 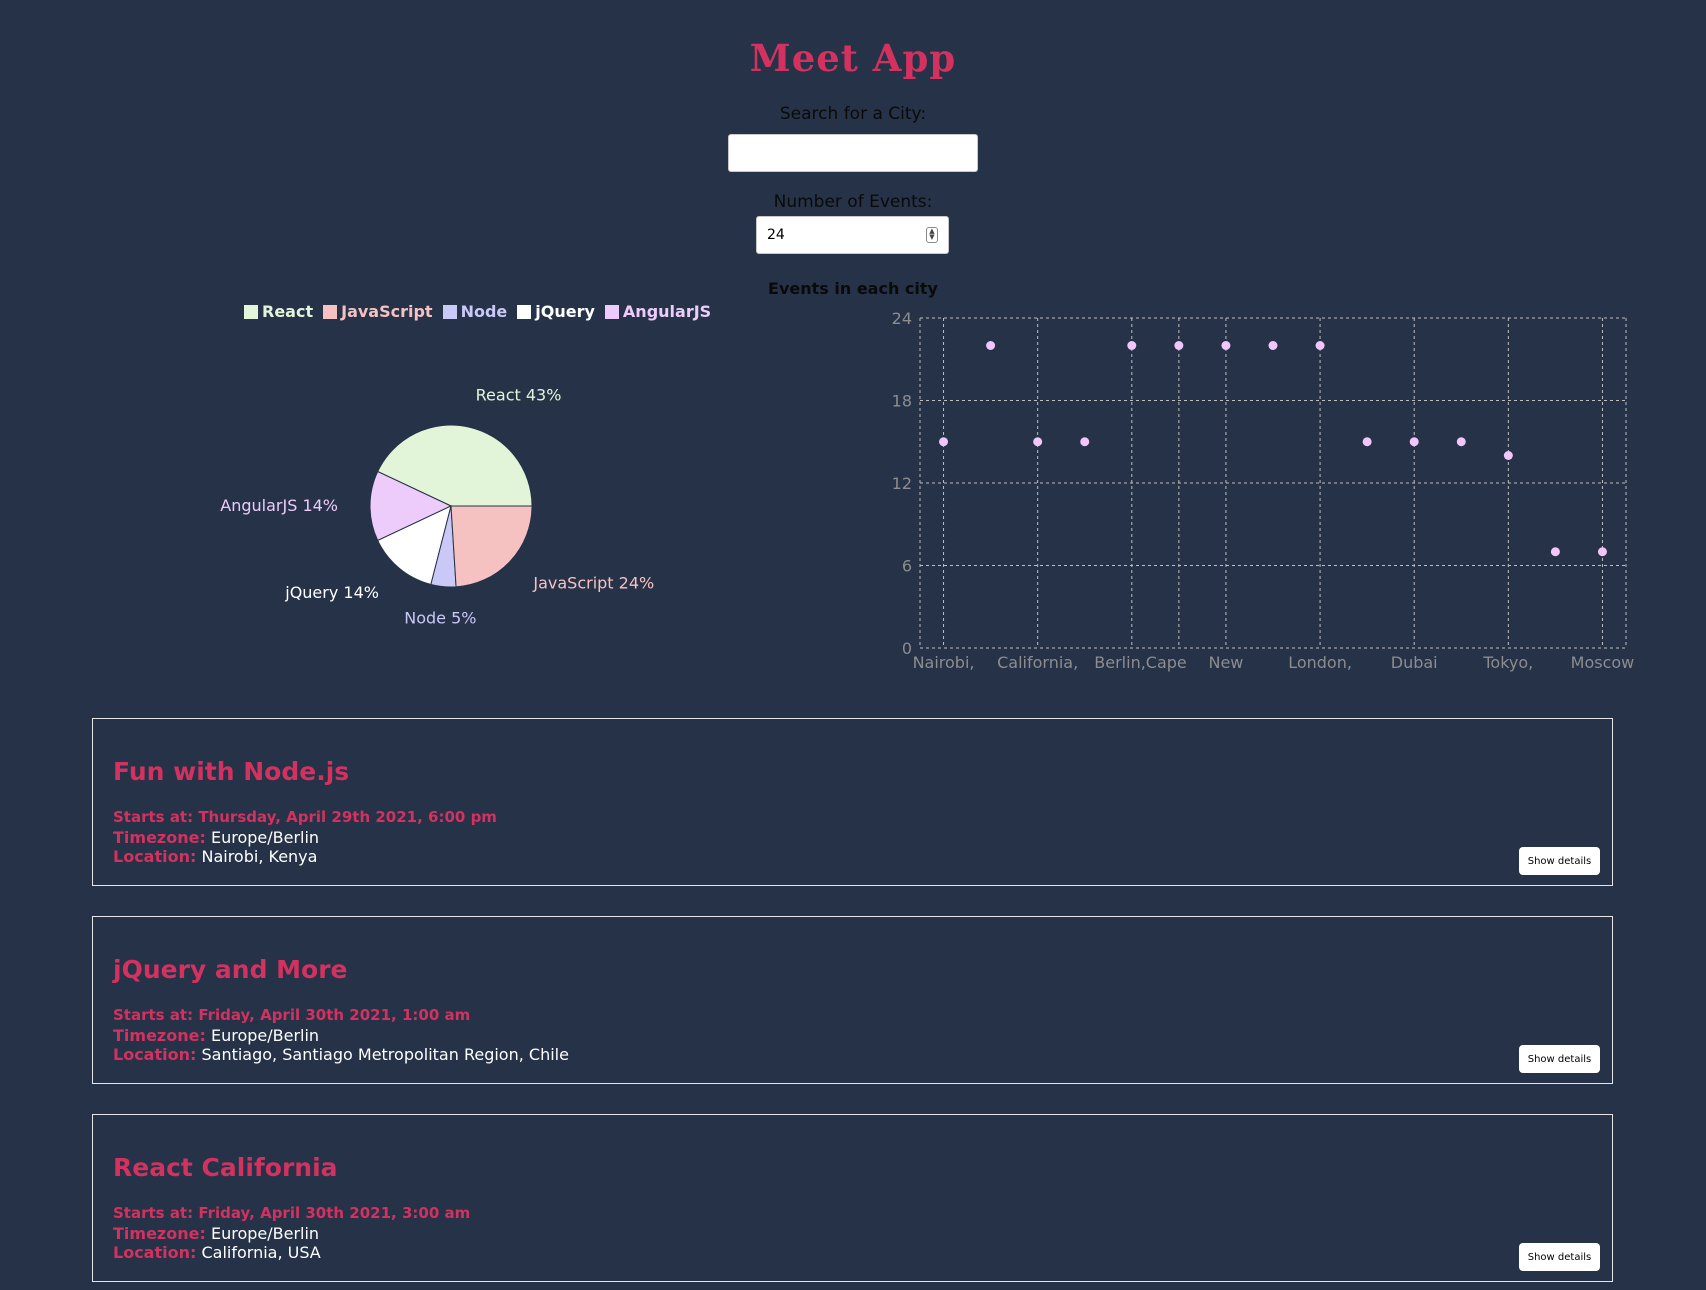 What do you see at coordinates (387, 311) in the screenshot?
I see `legend-label: JavaScript` at bounding box center [387, 311].